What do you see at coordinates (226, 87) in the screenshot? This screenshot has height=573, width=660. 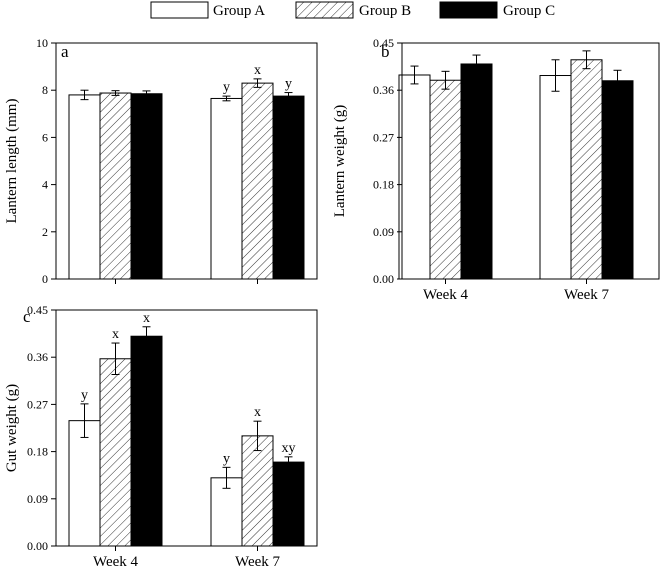 I see `significance-letter-a-series1-cat2: y` at bounding box center [226, 87].